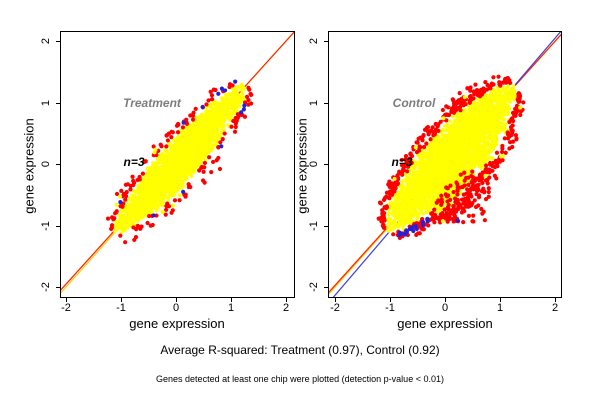 This screenshot has width=600, height=400. I want to click on treatment-n-annotation: n=3, so click(134, 162).